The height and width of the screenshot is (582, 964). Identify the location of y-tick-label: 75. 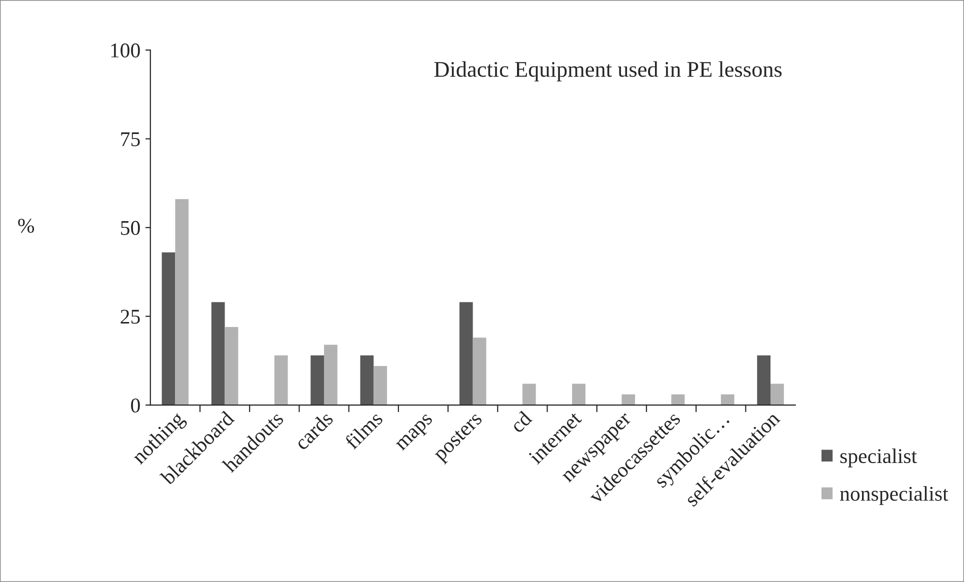
(130, 139).